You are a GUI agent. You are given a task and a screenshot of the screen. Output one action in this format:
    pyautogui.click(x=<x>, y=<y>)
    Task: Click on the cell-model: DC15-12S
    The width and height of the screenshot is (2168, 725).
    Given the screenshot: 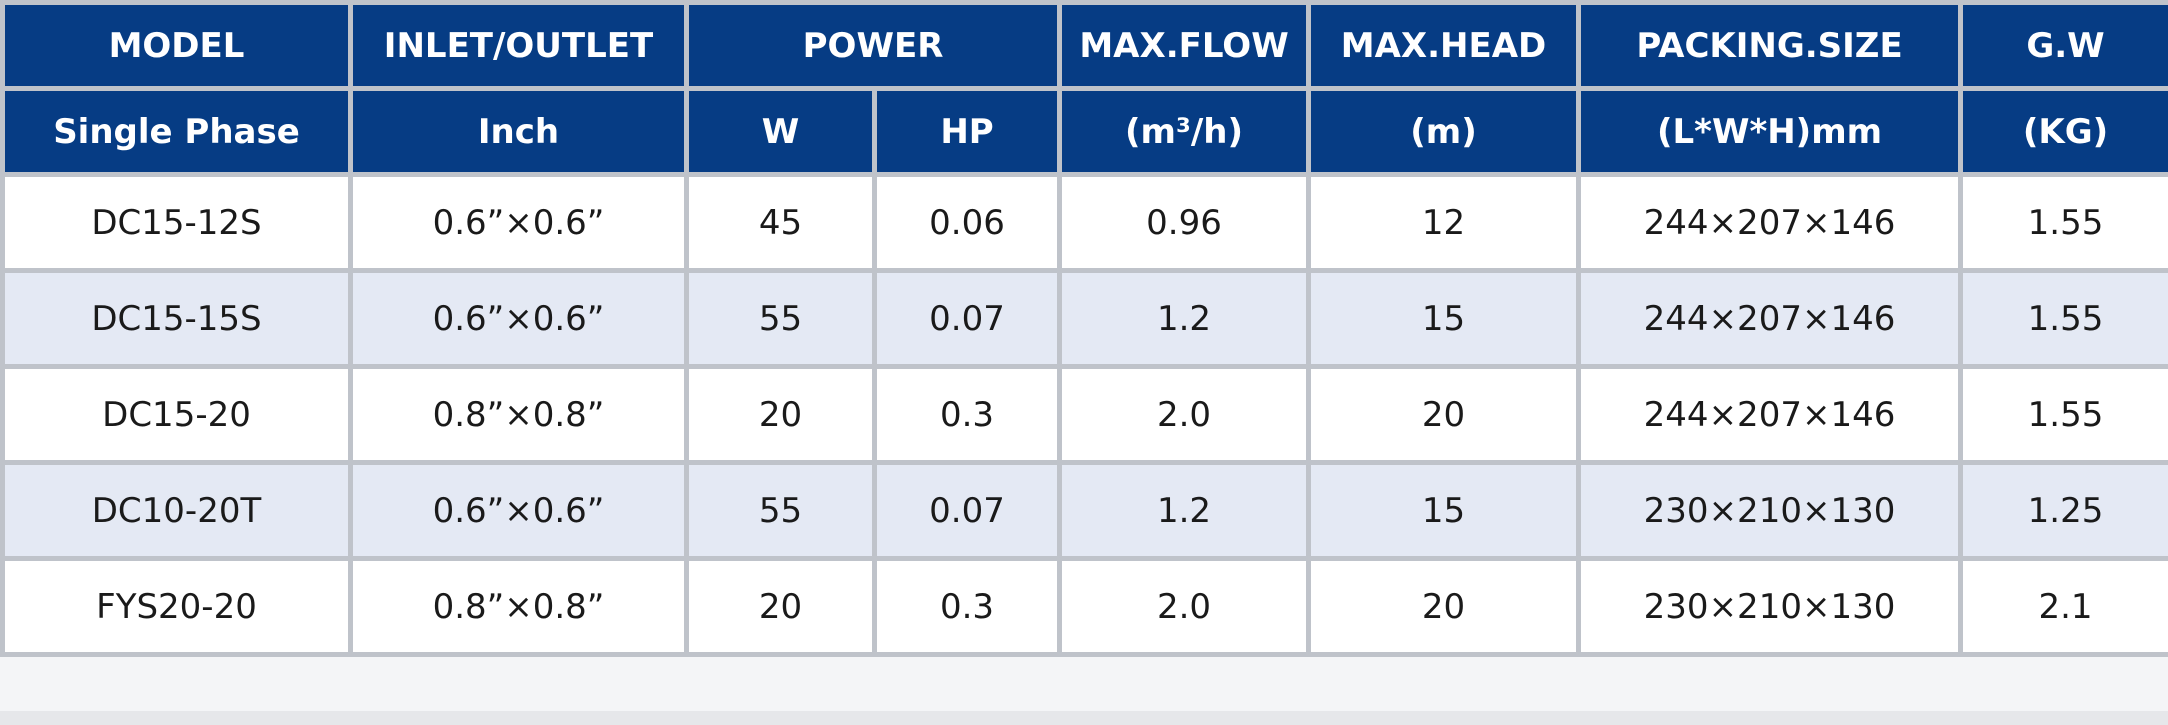 What is the action you would take?
    pyautogui.click(x=176, y=222)
    